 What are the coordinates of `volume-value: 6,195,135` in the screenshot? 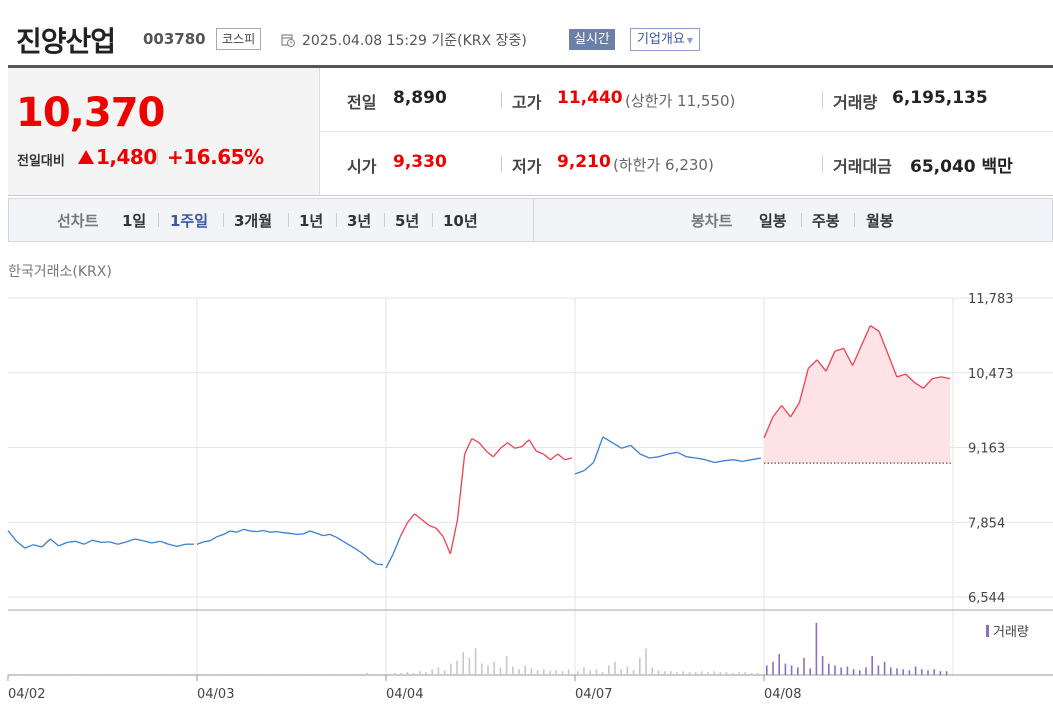 It's located at (940, 98).